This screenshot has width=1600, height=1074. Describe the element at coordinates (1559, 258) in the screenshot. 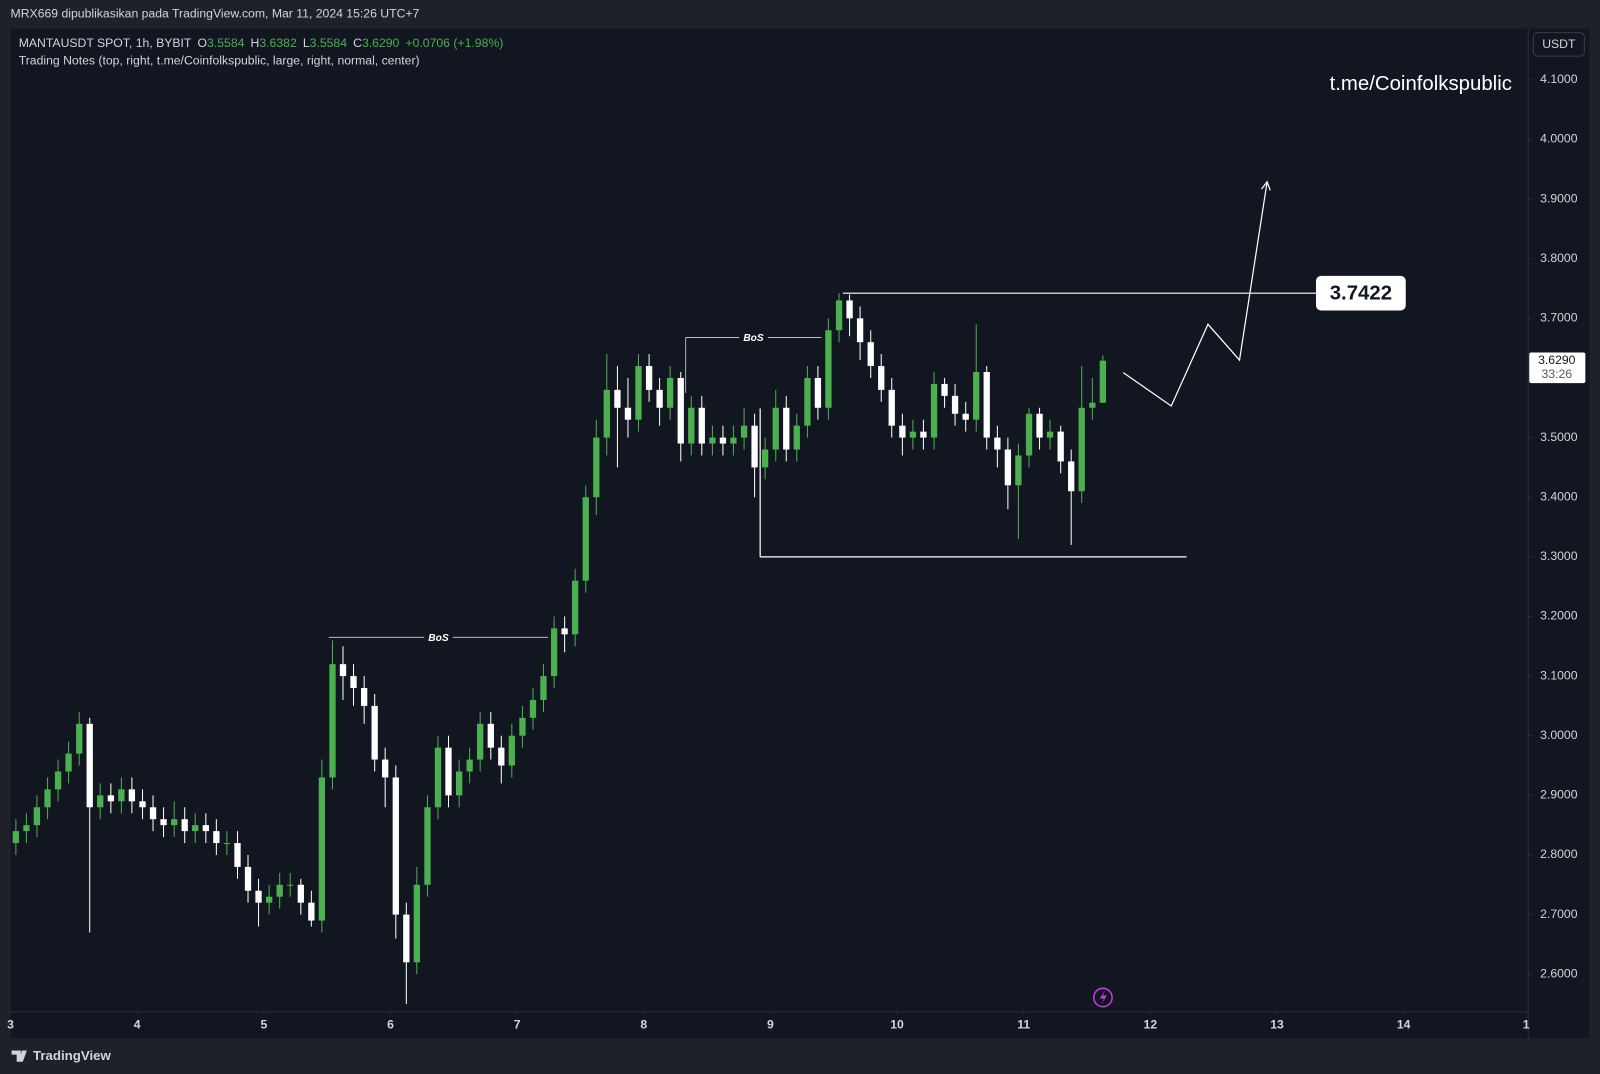

I see `y-tick-label: 3.8000` at that location.